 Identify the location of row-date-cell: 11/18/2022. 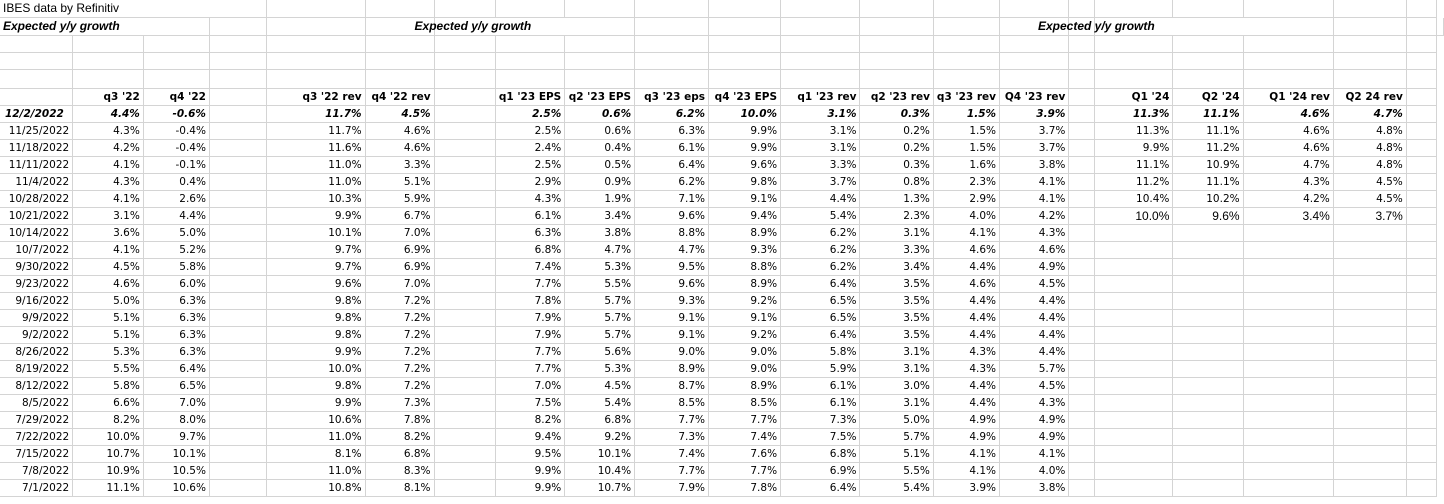
(37, 148).